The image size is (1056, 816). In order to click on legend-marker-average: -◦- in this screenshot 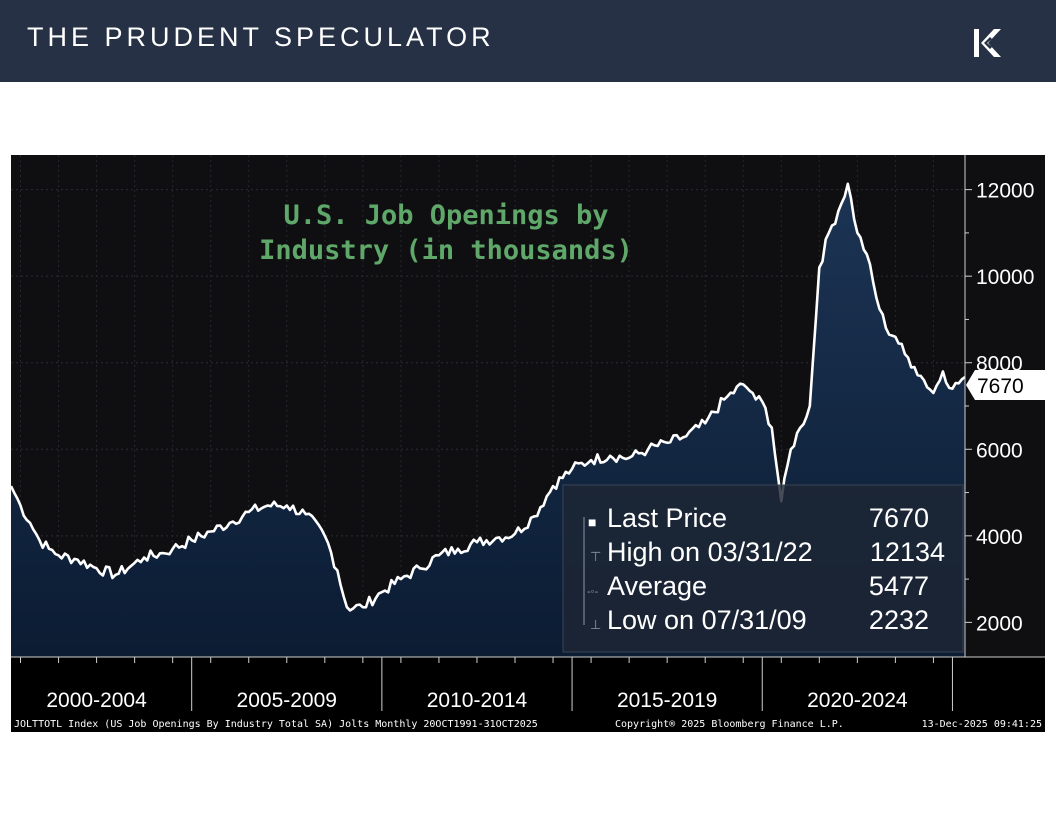, I will do `click(593, 592)`.